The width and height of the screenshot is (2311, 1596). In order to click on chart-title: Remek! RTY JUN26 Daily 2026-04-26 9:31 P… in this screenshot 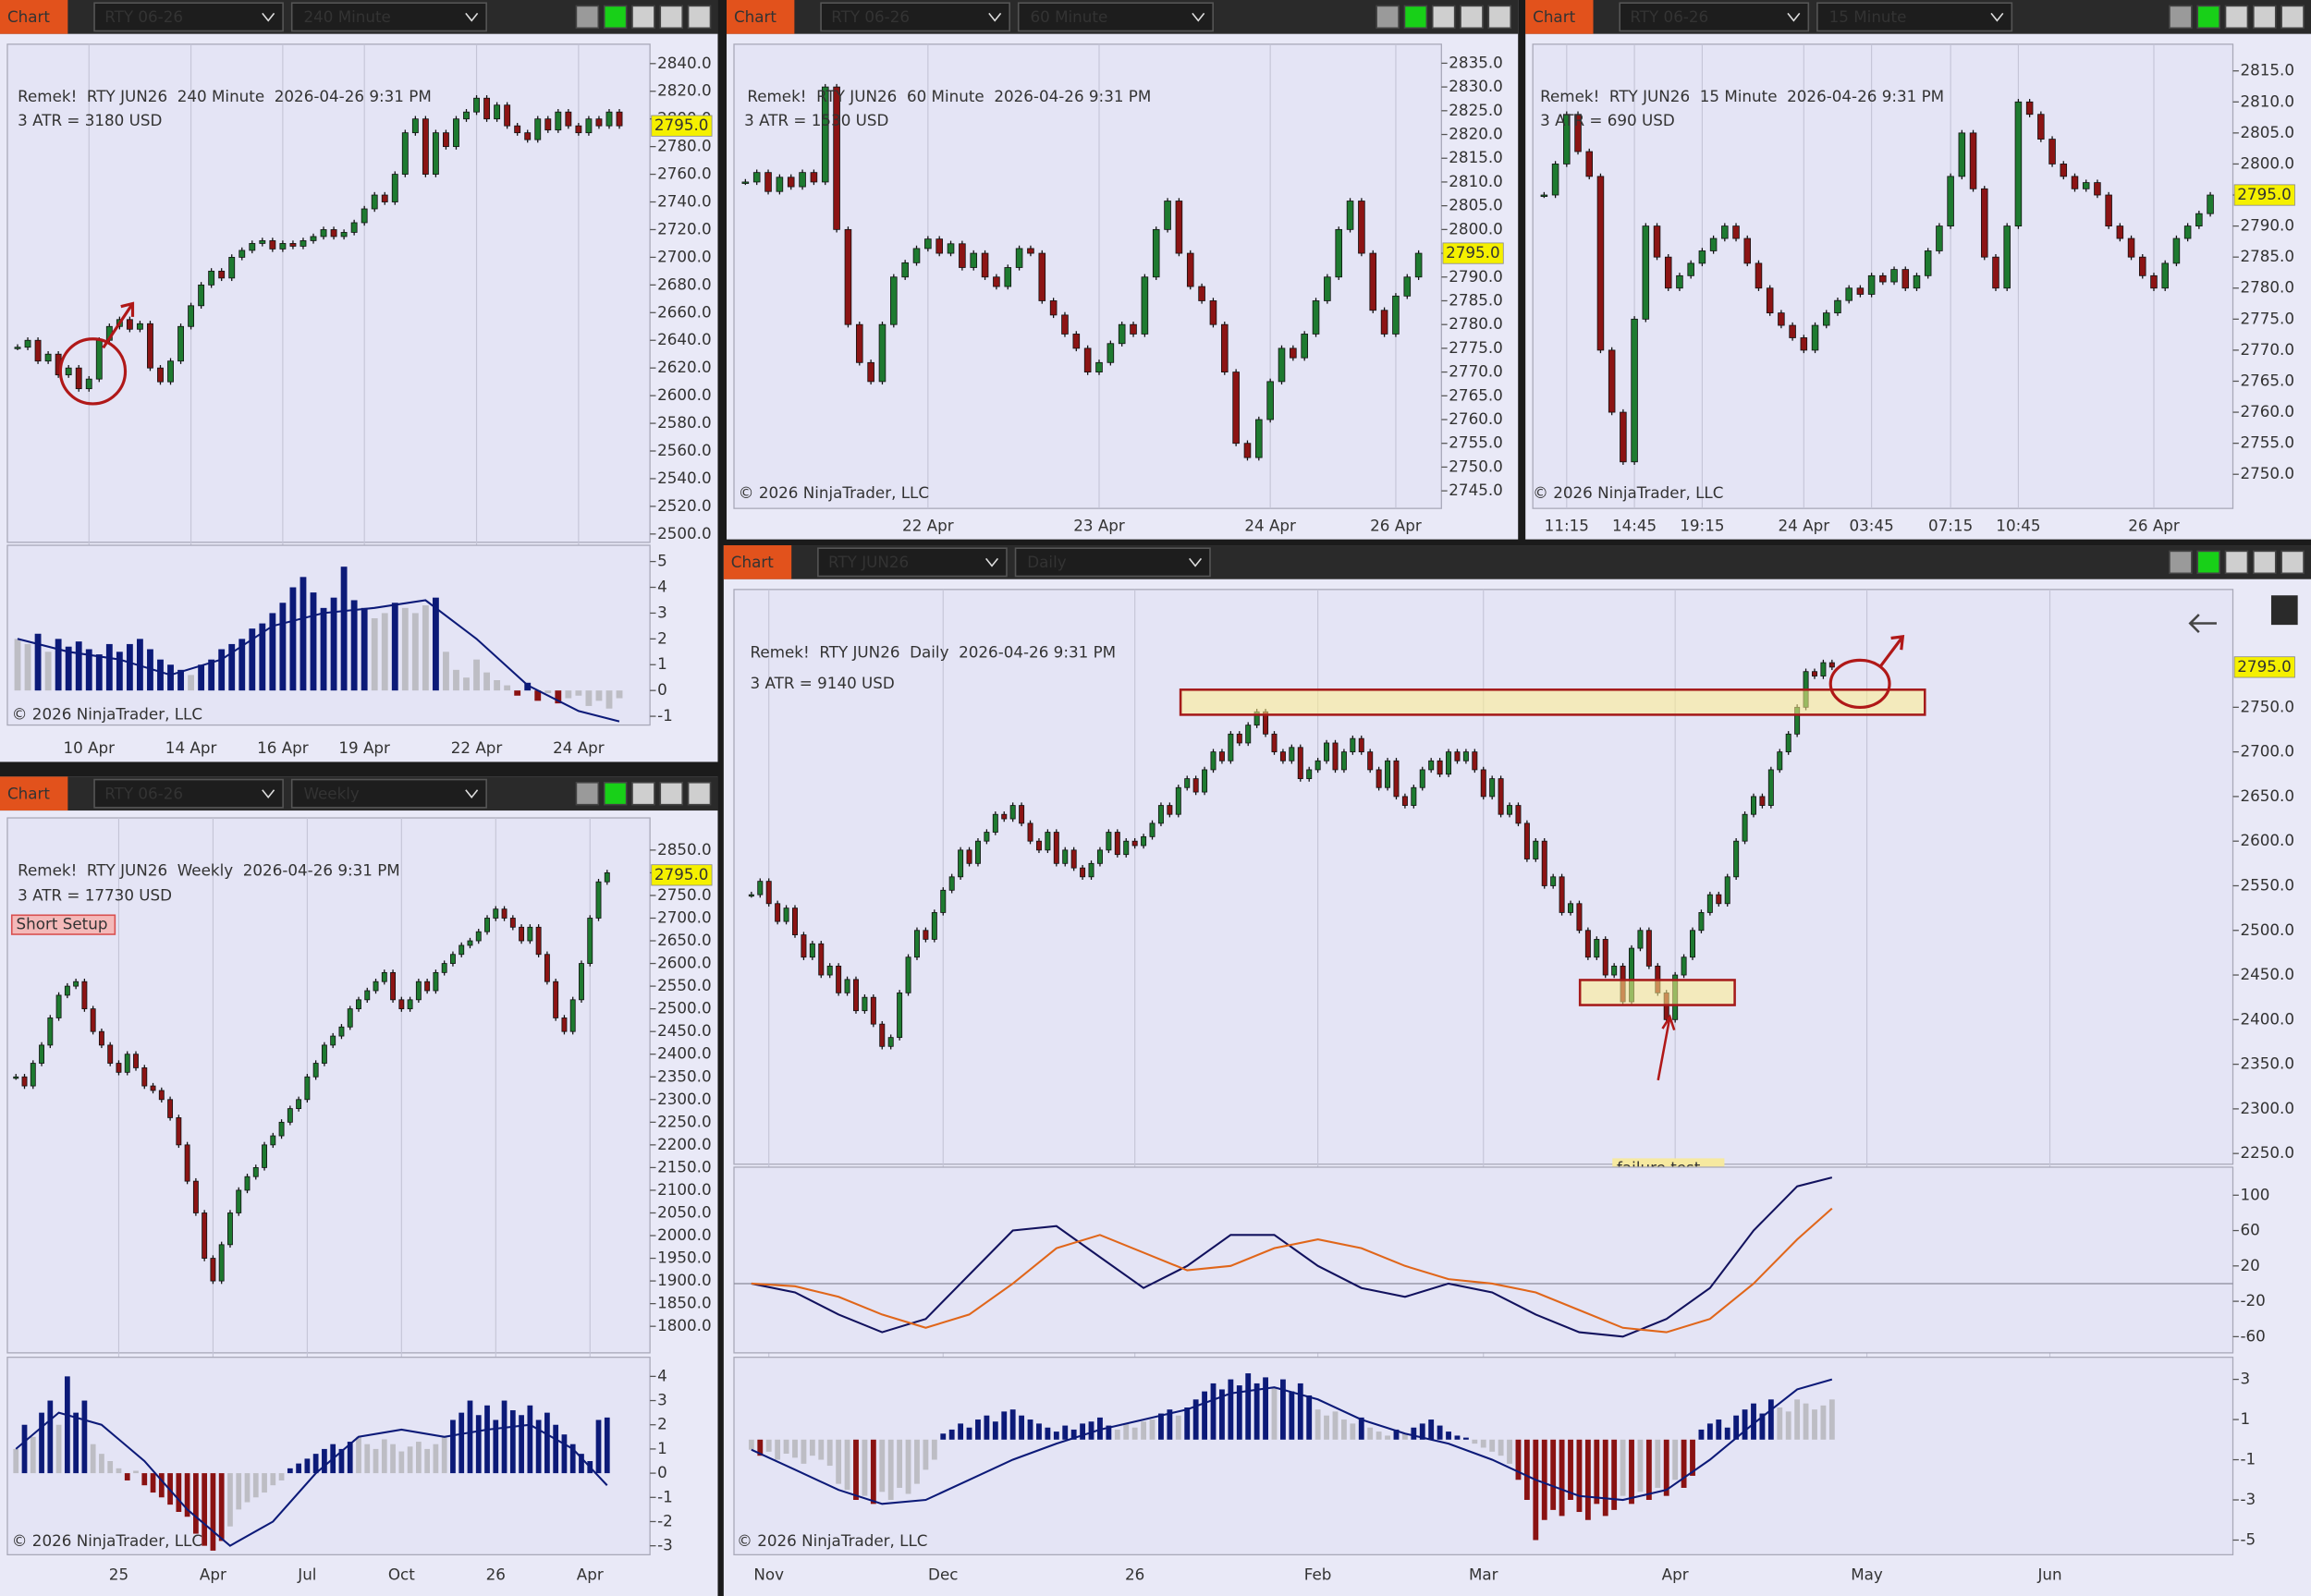, I will do `click(934, 651)`.